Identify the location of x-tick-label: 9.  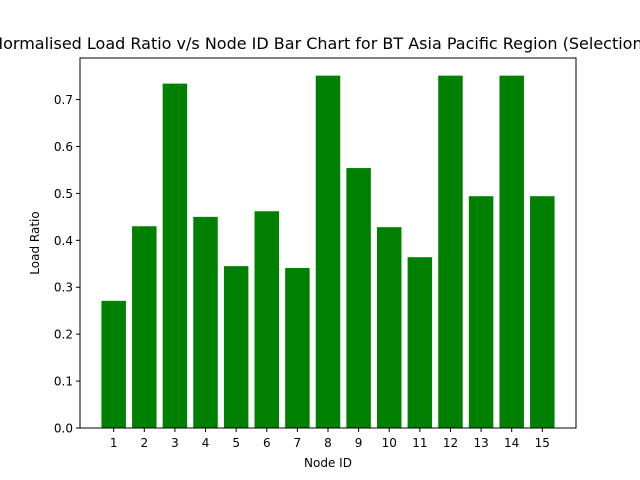
(359, 443).